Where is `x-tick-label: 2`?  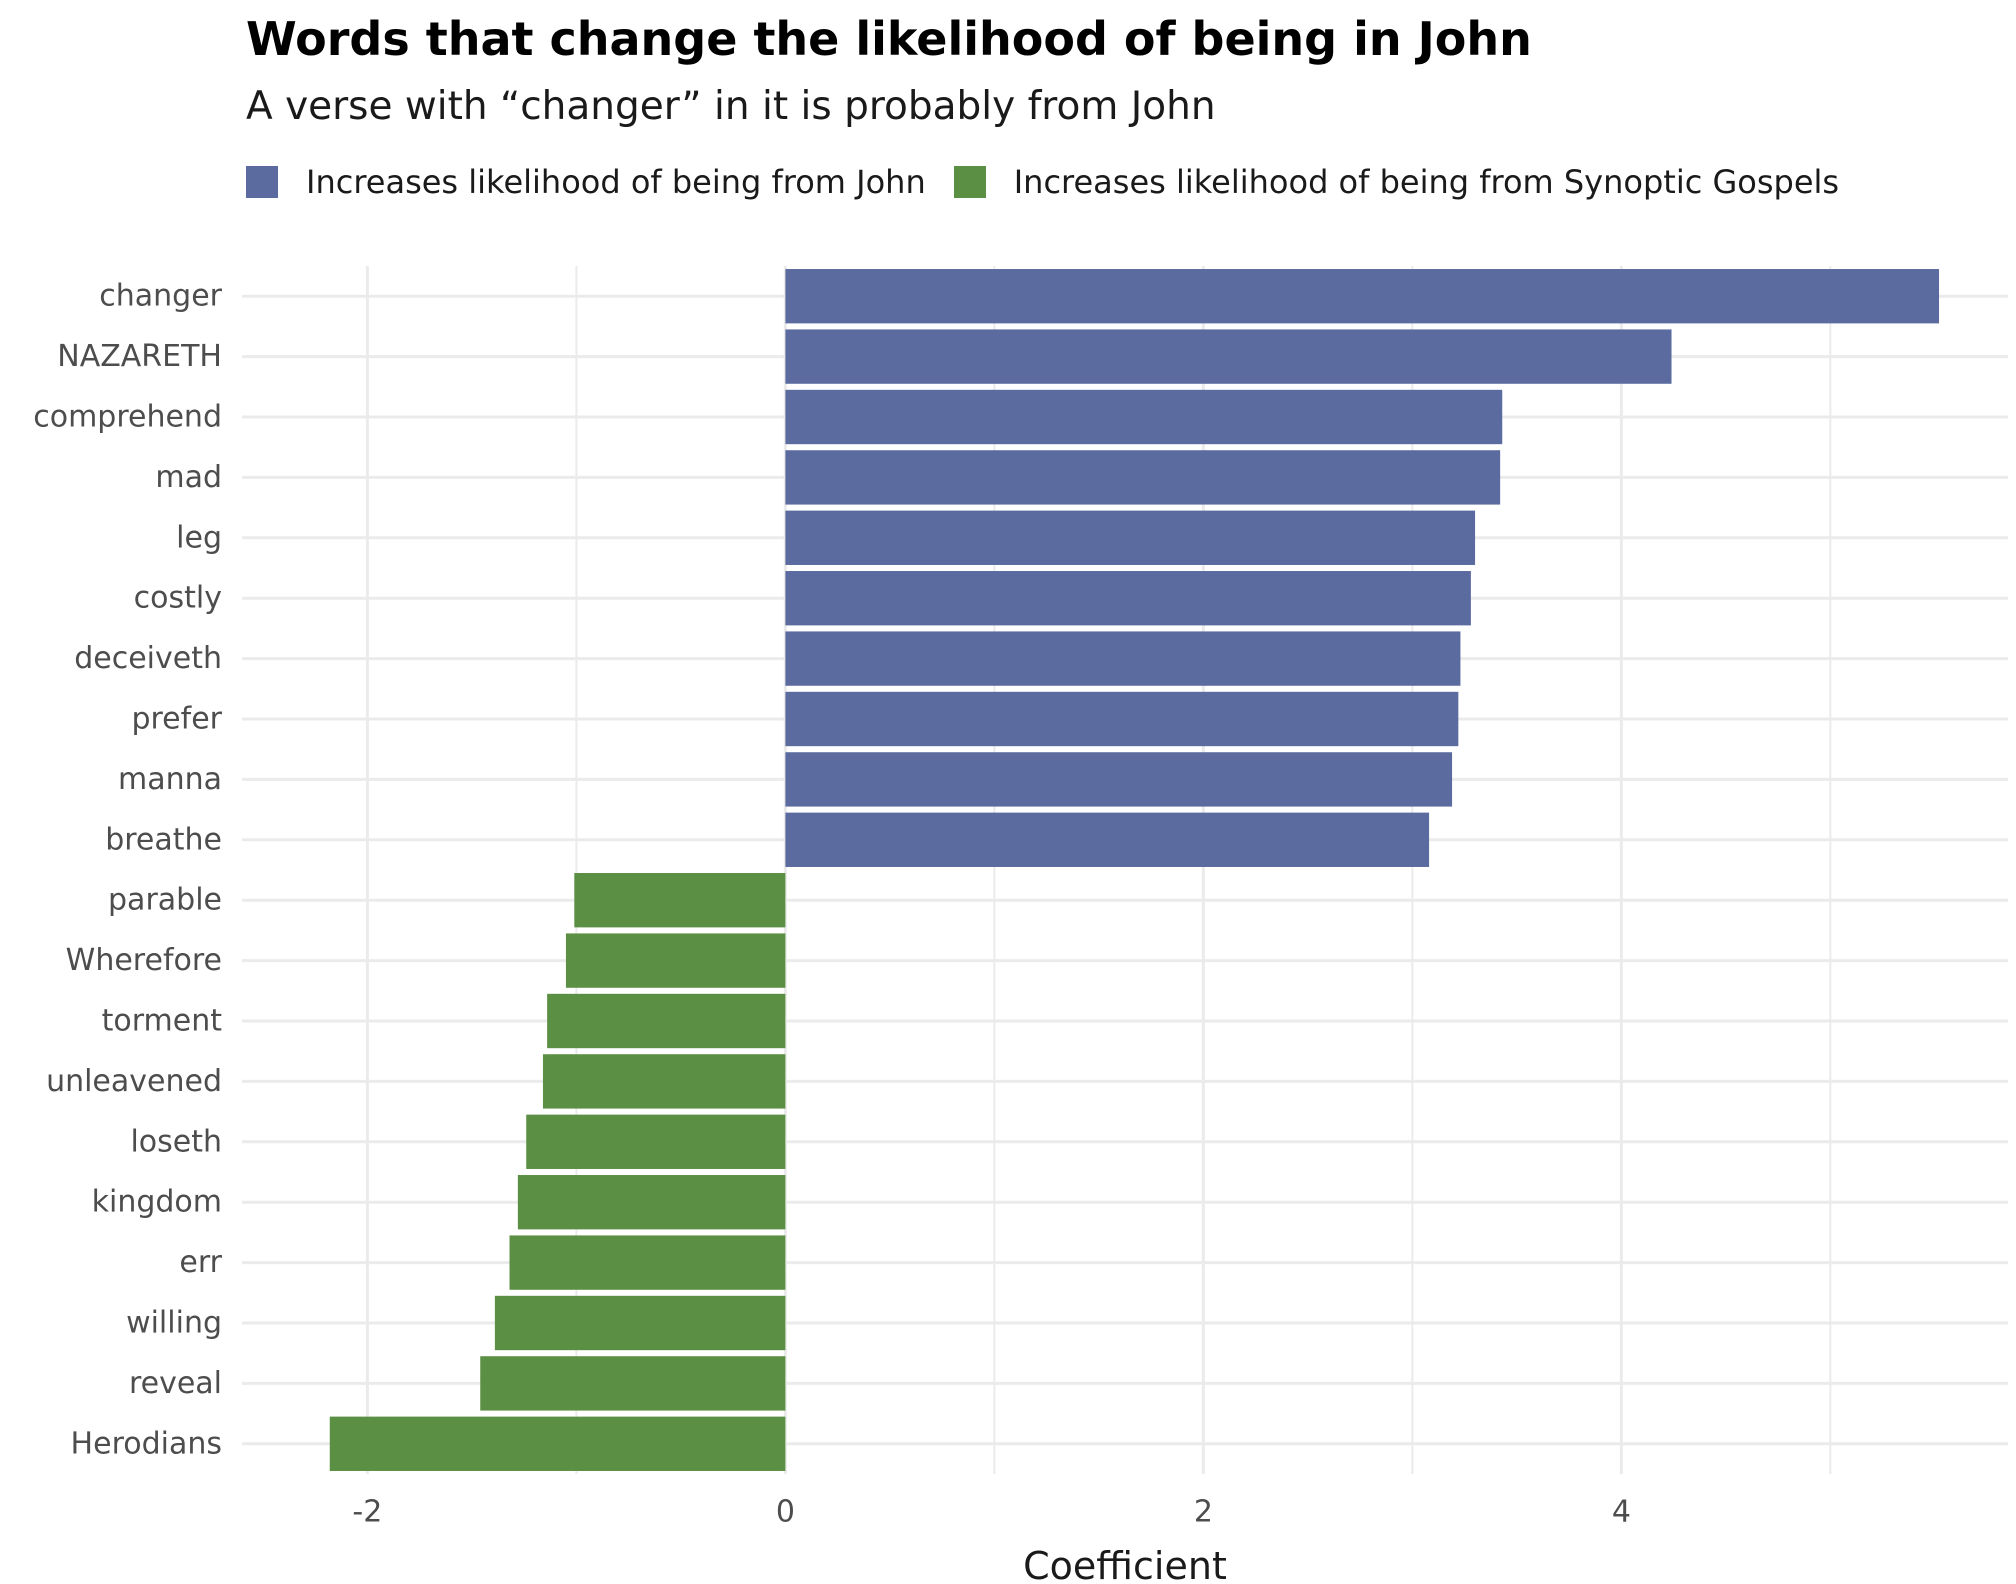
x-tick-label: 2 is located at coordinates (1203, 1512).